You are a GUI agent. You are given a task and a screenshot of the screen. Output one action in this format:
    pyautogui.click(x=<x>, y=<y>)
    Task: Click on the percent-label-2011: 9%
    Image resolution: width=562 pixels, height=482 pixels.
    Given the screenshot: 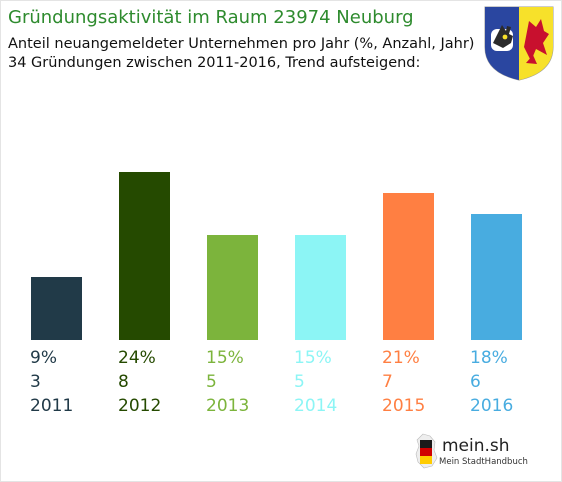 What is the action you would take?
    pyautogui.click(x=43, y=358)
    